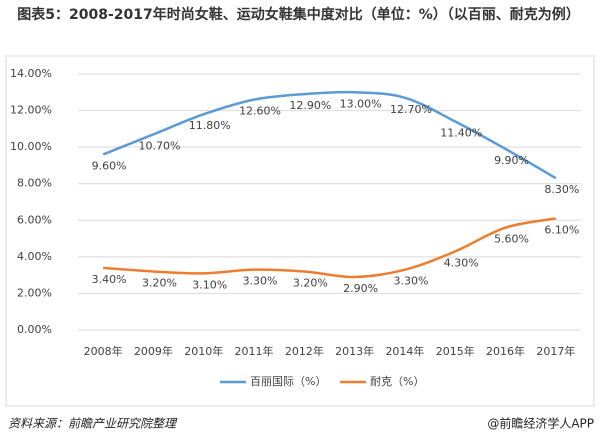 The height and width of the screenshot is (444, 600). Describe the element at coordinates (209, 284) in the screenshot. I see `data-label: 3.10%` at that location.